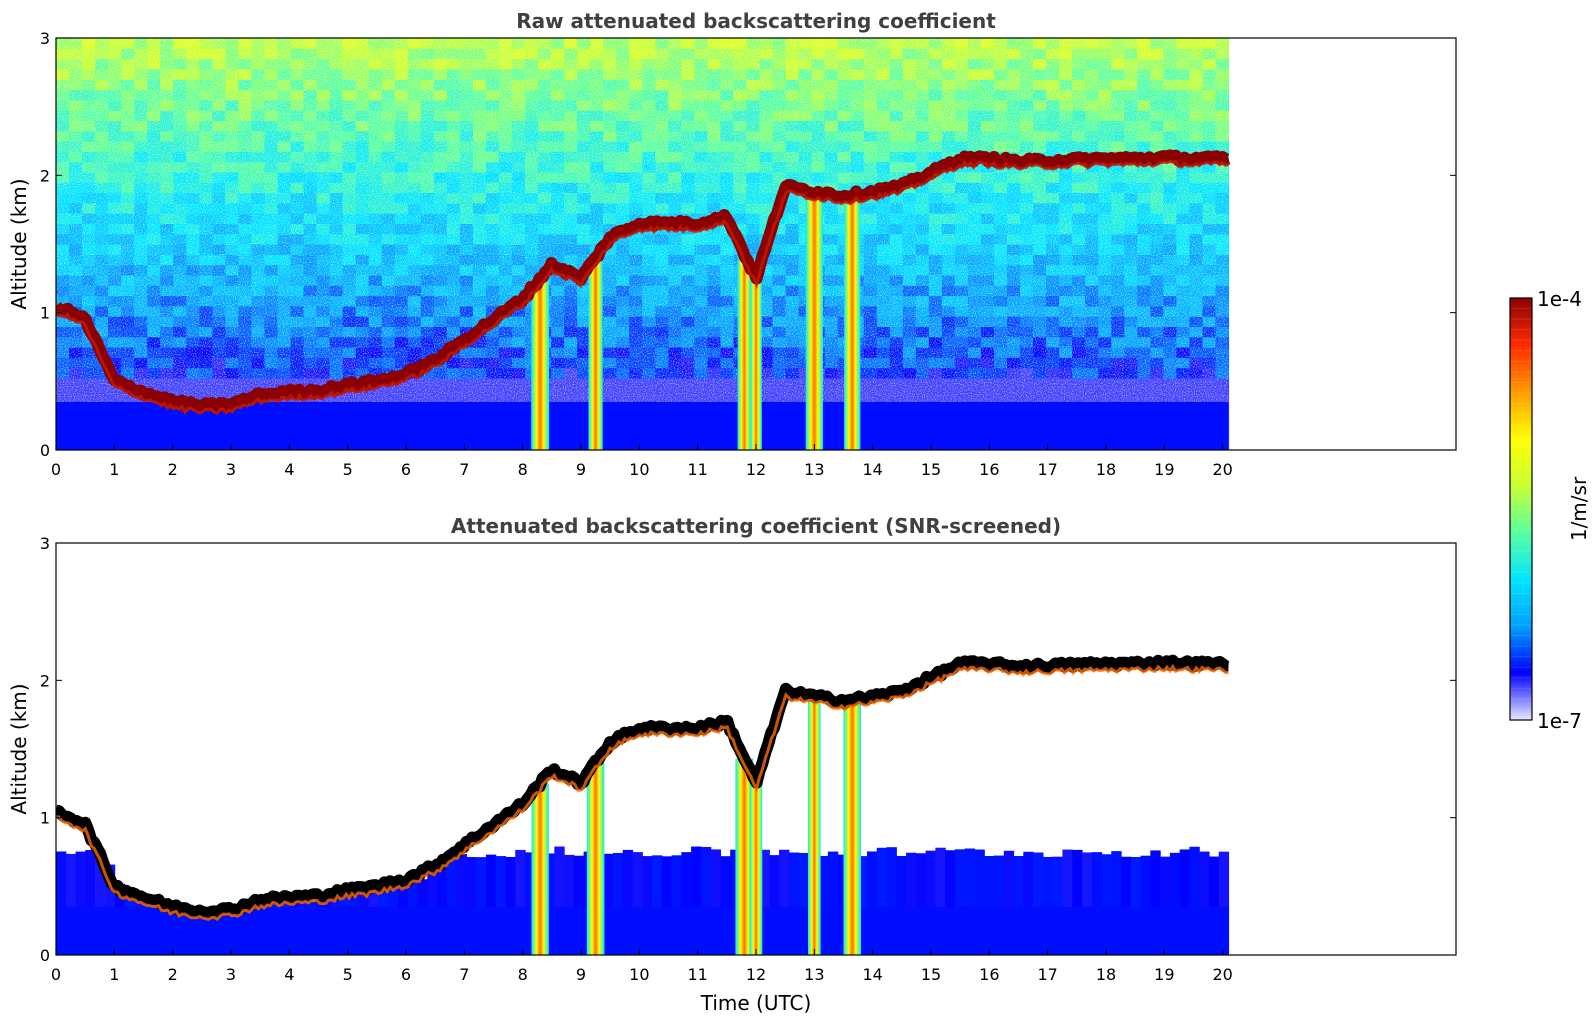  I want to click on colorbar: 1e-4 1e-7 1/m/sr, so click(1550, 510).